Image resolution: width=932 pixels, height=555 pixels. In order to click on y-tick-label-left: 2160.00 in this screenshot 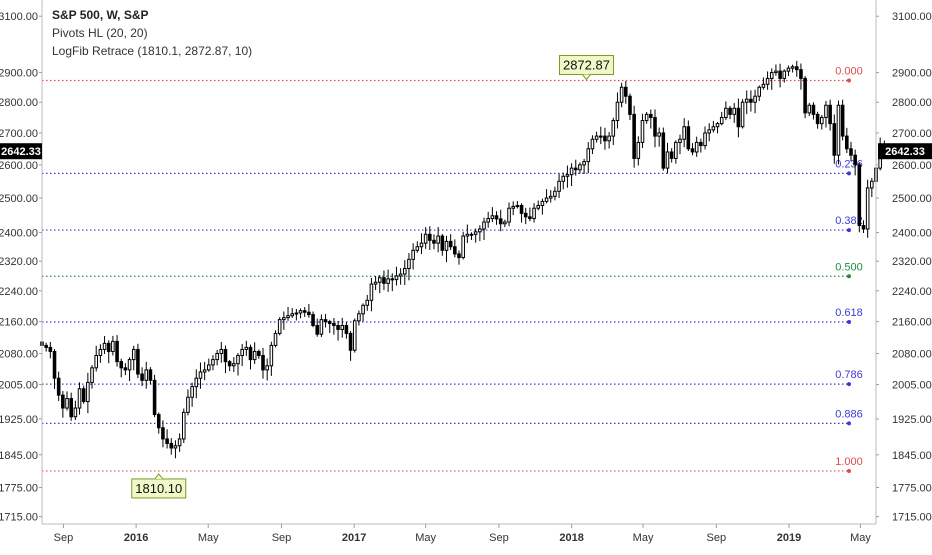, I will do `click(19, 323)`.